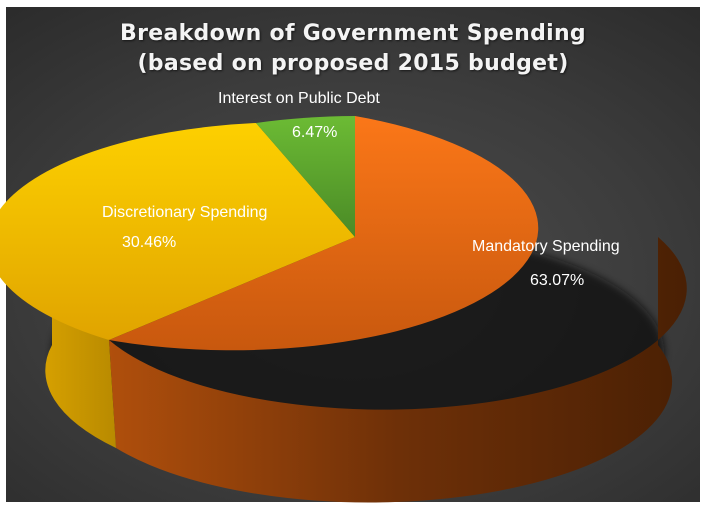 The image size is (708, 509). I want to click on label-interest-value: 6.47%, so click(315, 132).